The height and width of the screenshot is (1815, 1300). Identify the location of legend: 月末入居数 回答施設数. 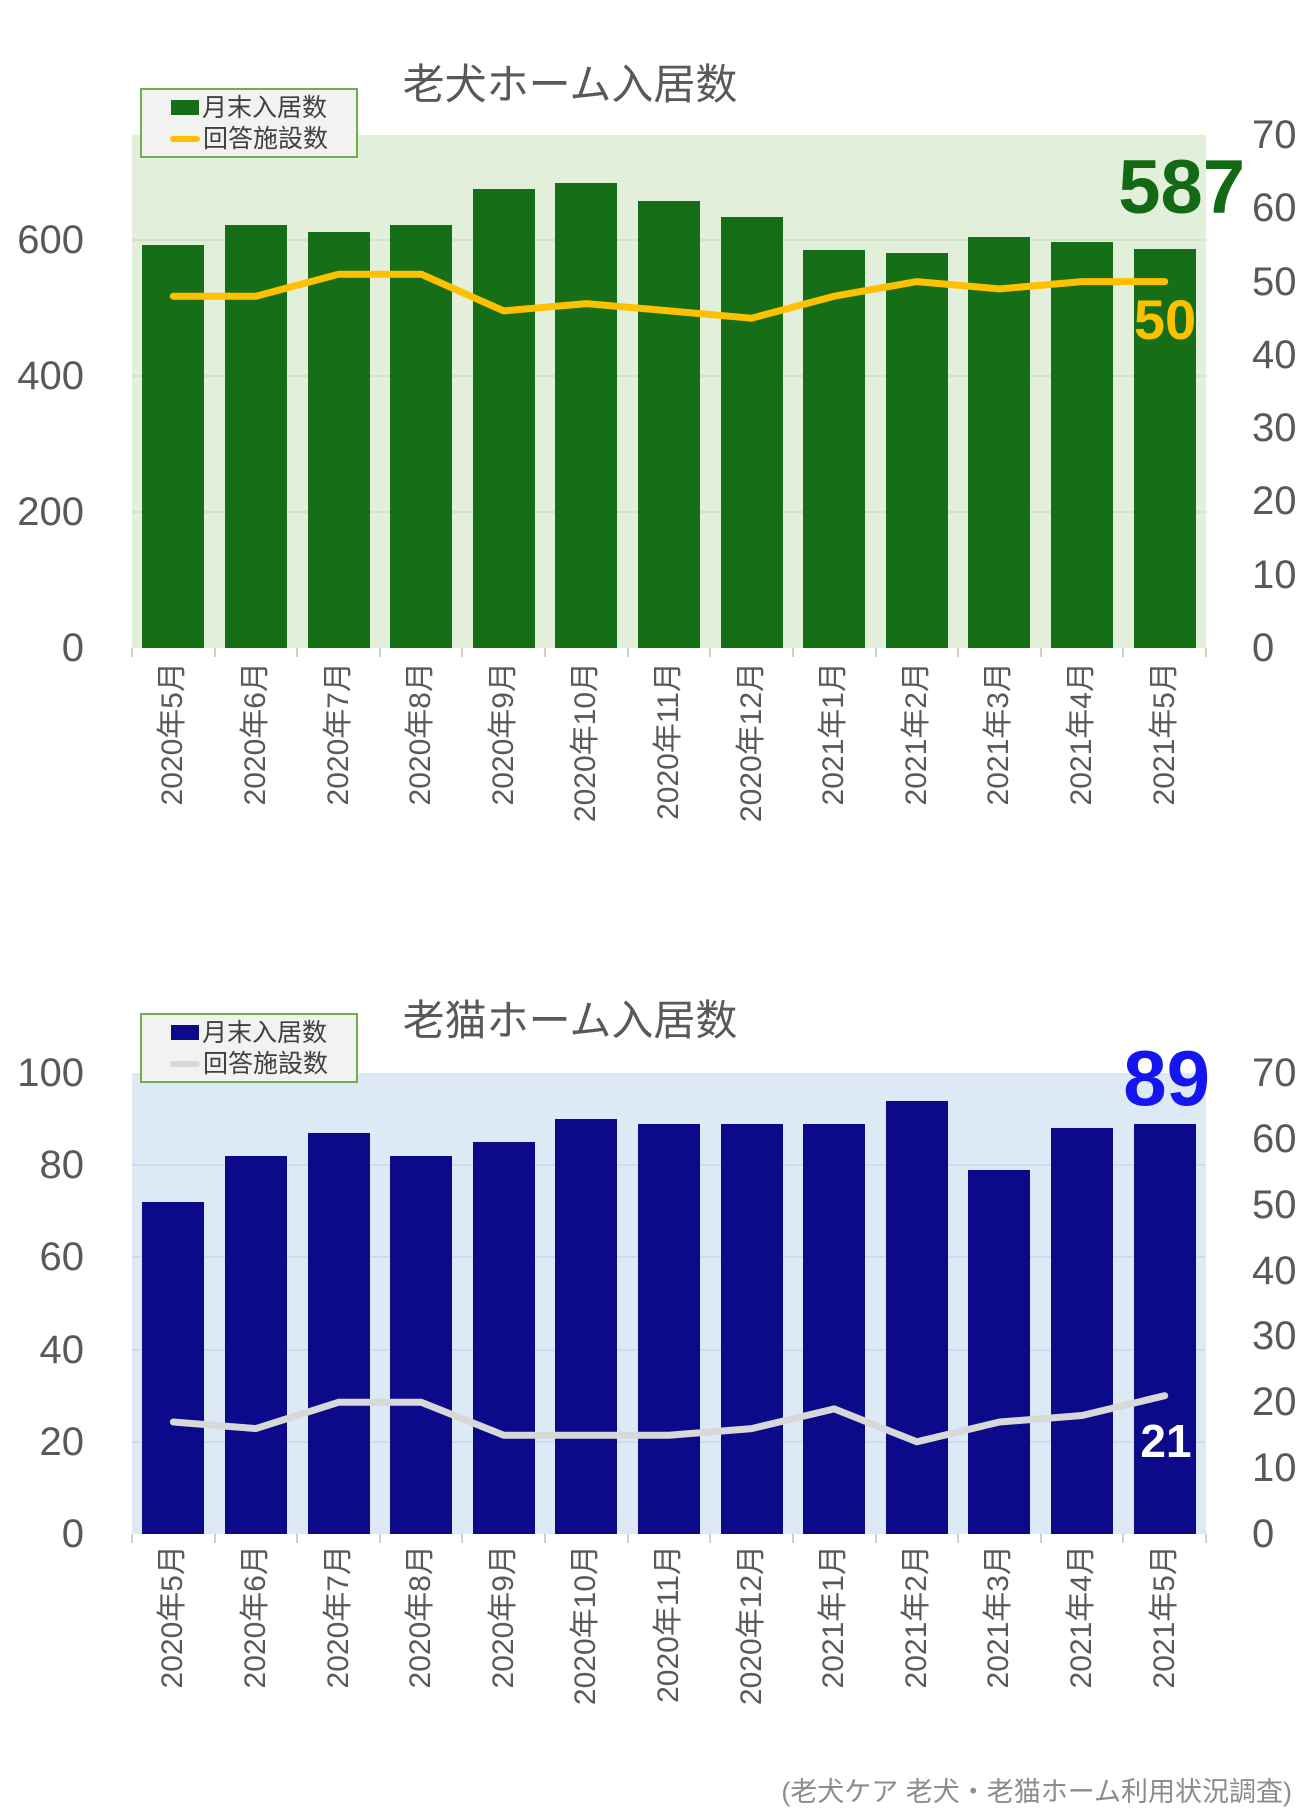
(249, 123).